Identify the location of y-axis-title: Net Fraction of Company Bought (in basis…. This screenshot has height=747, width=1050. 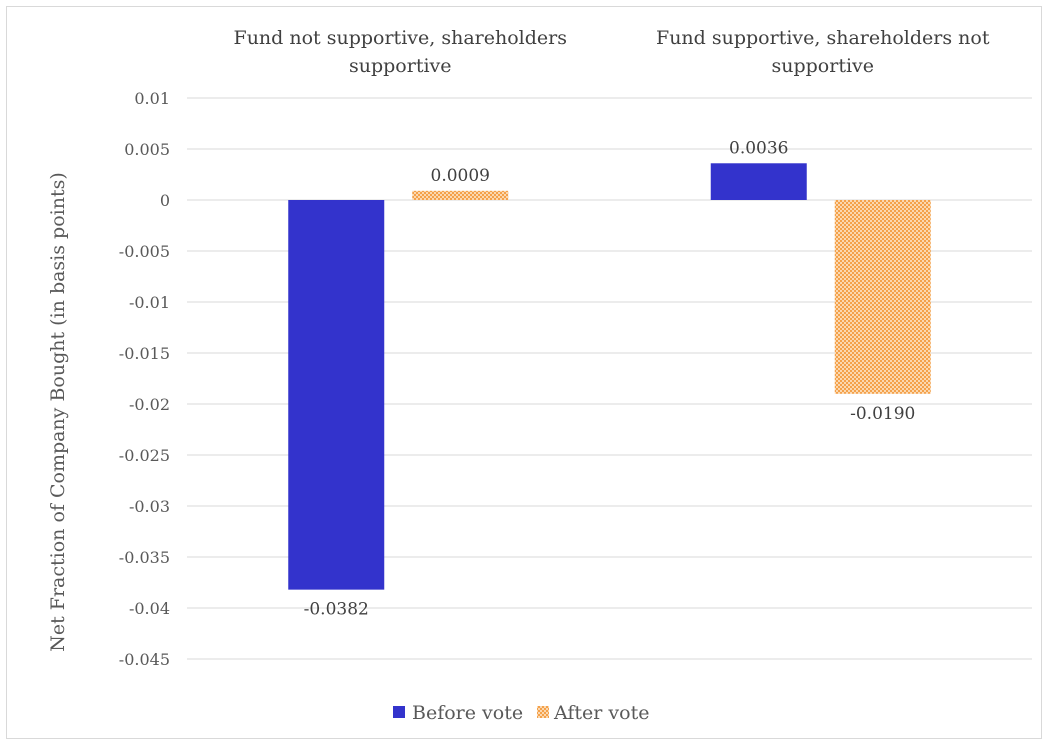
(58, 412).